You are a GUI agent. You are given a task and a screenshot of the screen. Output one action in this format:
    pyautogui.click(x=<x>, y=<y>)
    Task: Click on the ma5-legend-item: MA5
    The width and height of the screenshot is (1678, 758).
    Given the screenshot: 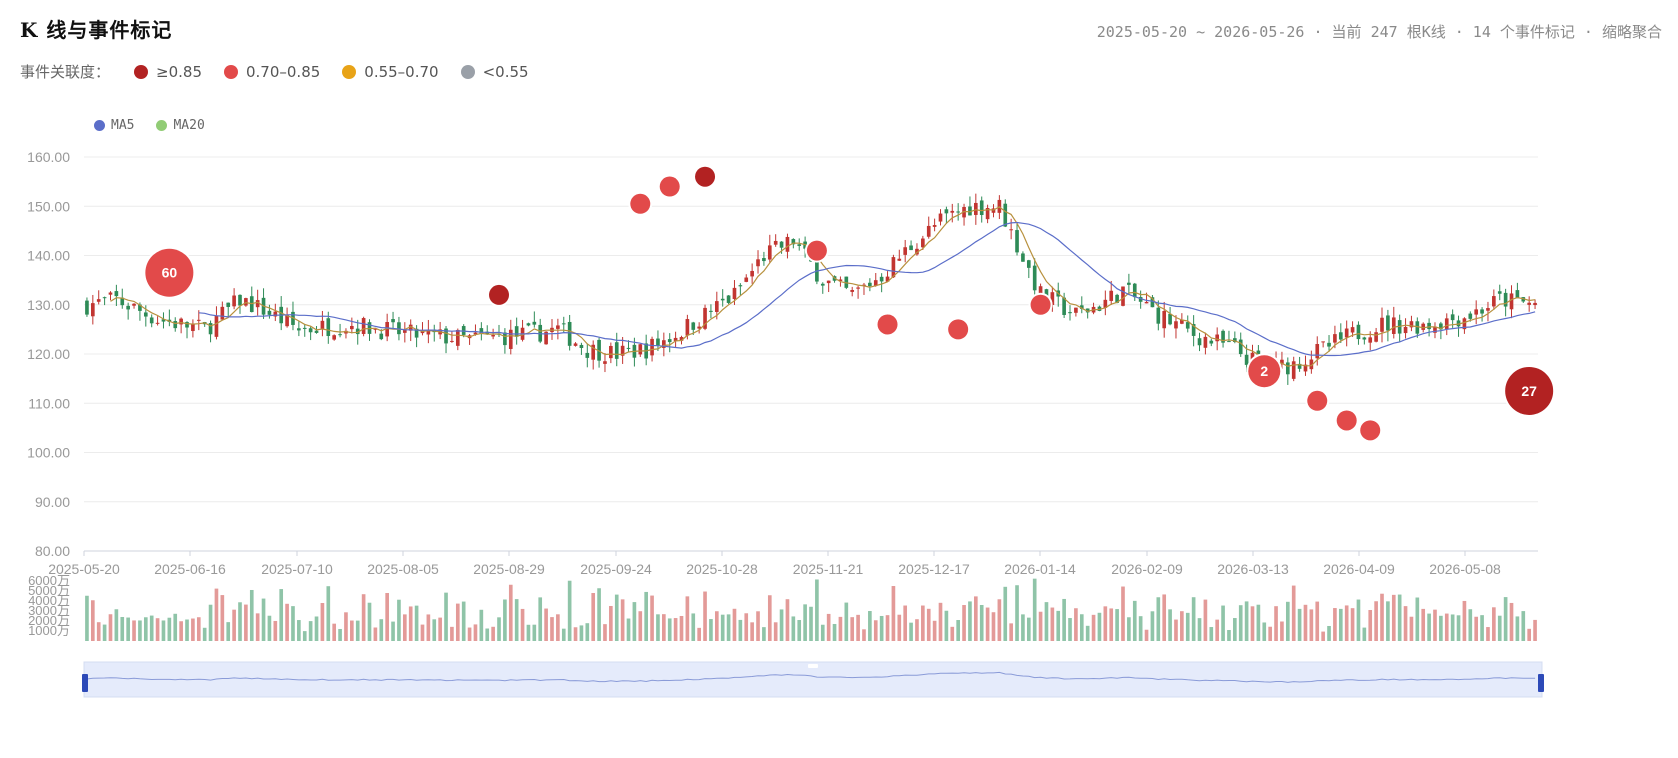 What is the action you would take?
    pyautogui.click(x=114, y=125)
    